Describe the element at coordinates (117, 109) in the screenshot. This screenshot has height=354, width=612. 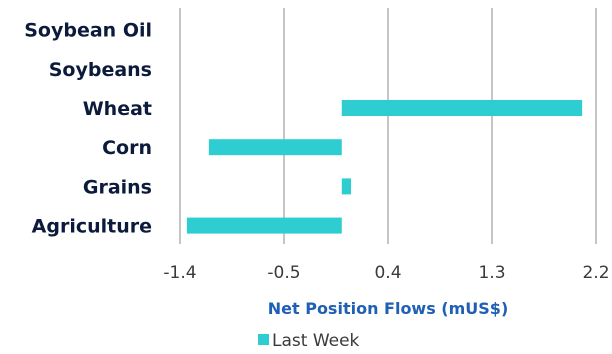
I see `category-label: Wheat` at that location.